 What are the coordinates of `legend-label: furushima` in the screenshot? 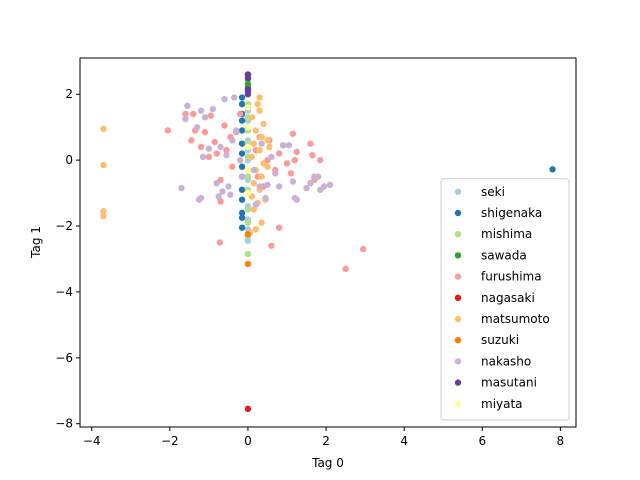 It's located at (511, 277).